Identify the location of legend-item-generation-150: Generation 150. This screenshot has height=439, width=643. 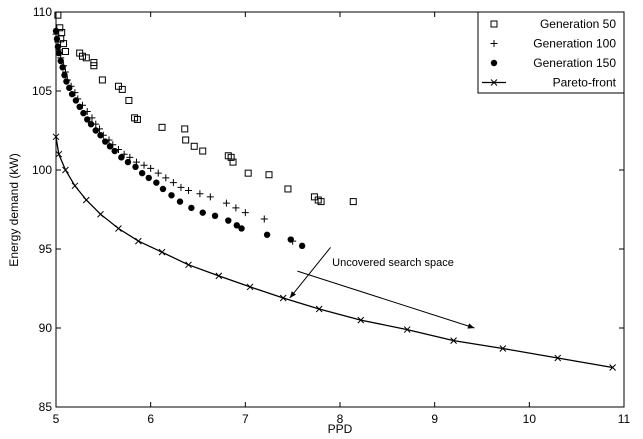
(553, 63).